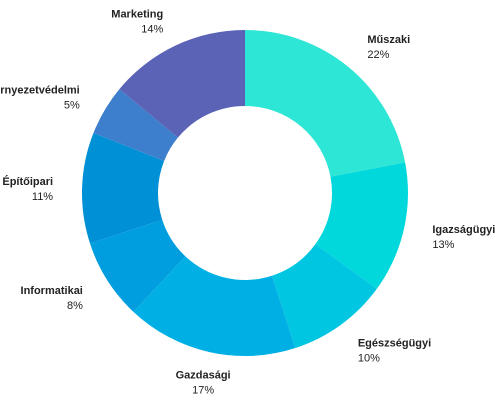  What do you see at coordinates (137, 265) in the screenshot?
I see `slice-informatikai` at bounding box center [137, 265].